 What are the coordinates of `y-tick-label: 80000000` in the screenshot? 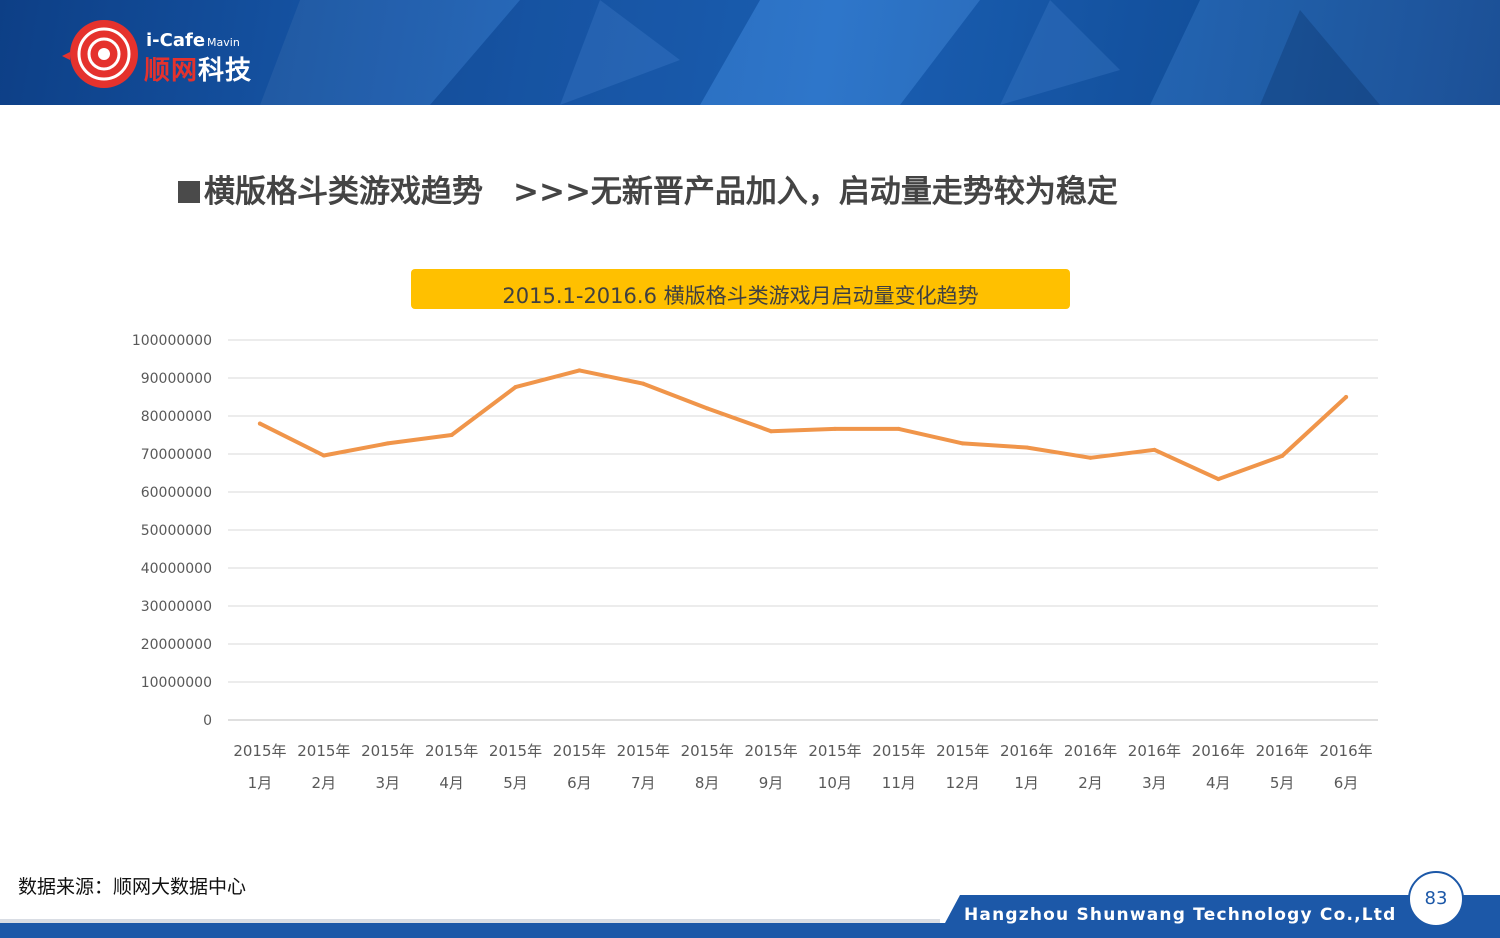 It's located at (176, 417).